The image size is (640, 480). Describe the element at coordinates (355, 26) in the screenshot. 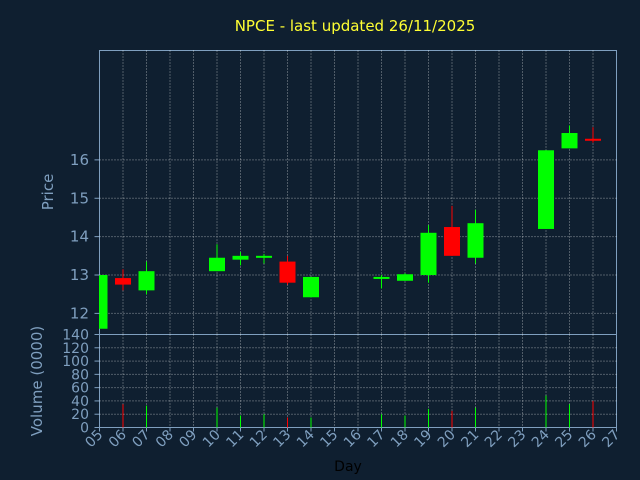

I see `chart-title: NPCE - last updated 26/11/2025` at that location.